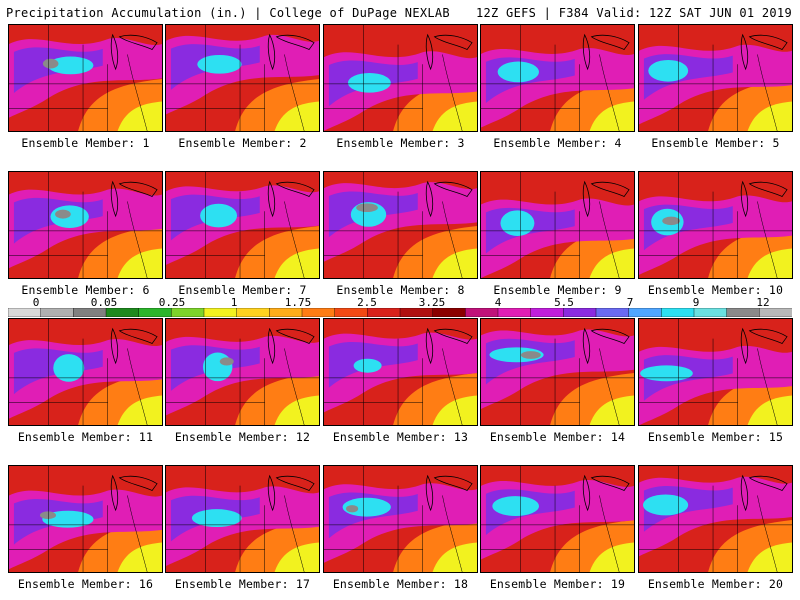 This screenshot has width=800, height=600. I want to click on ensemble-member-label: Ensemble Member: 11, so click(85, 437).